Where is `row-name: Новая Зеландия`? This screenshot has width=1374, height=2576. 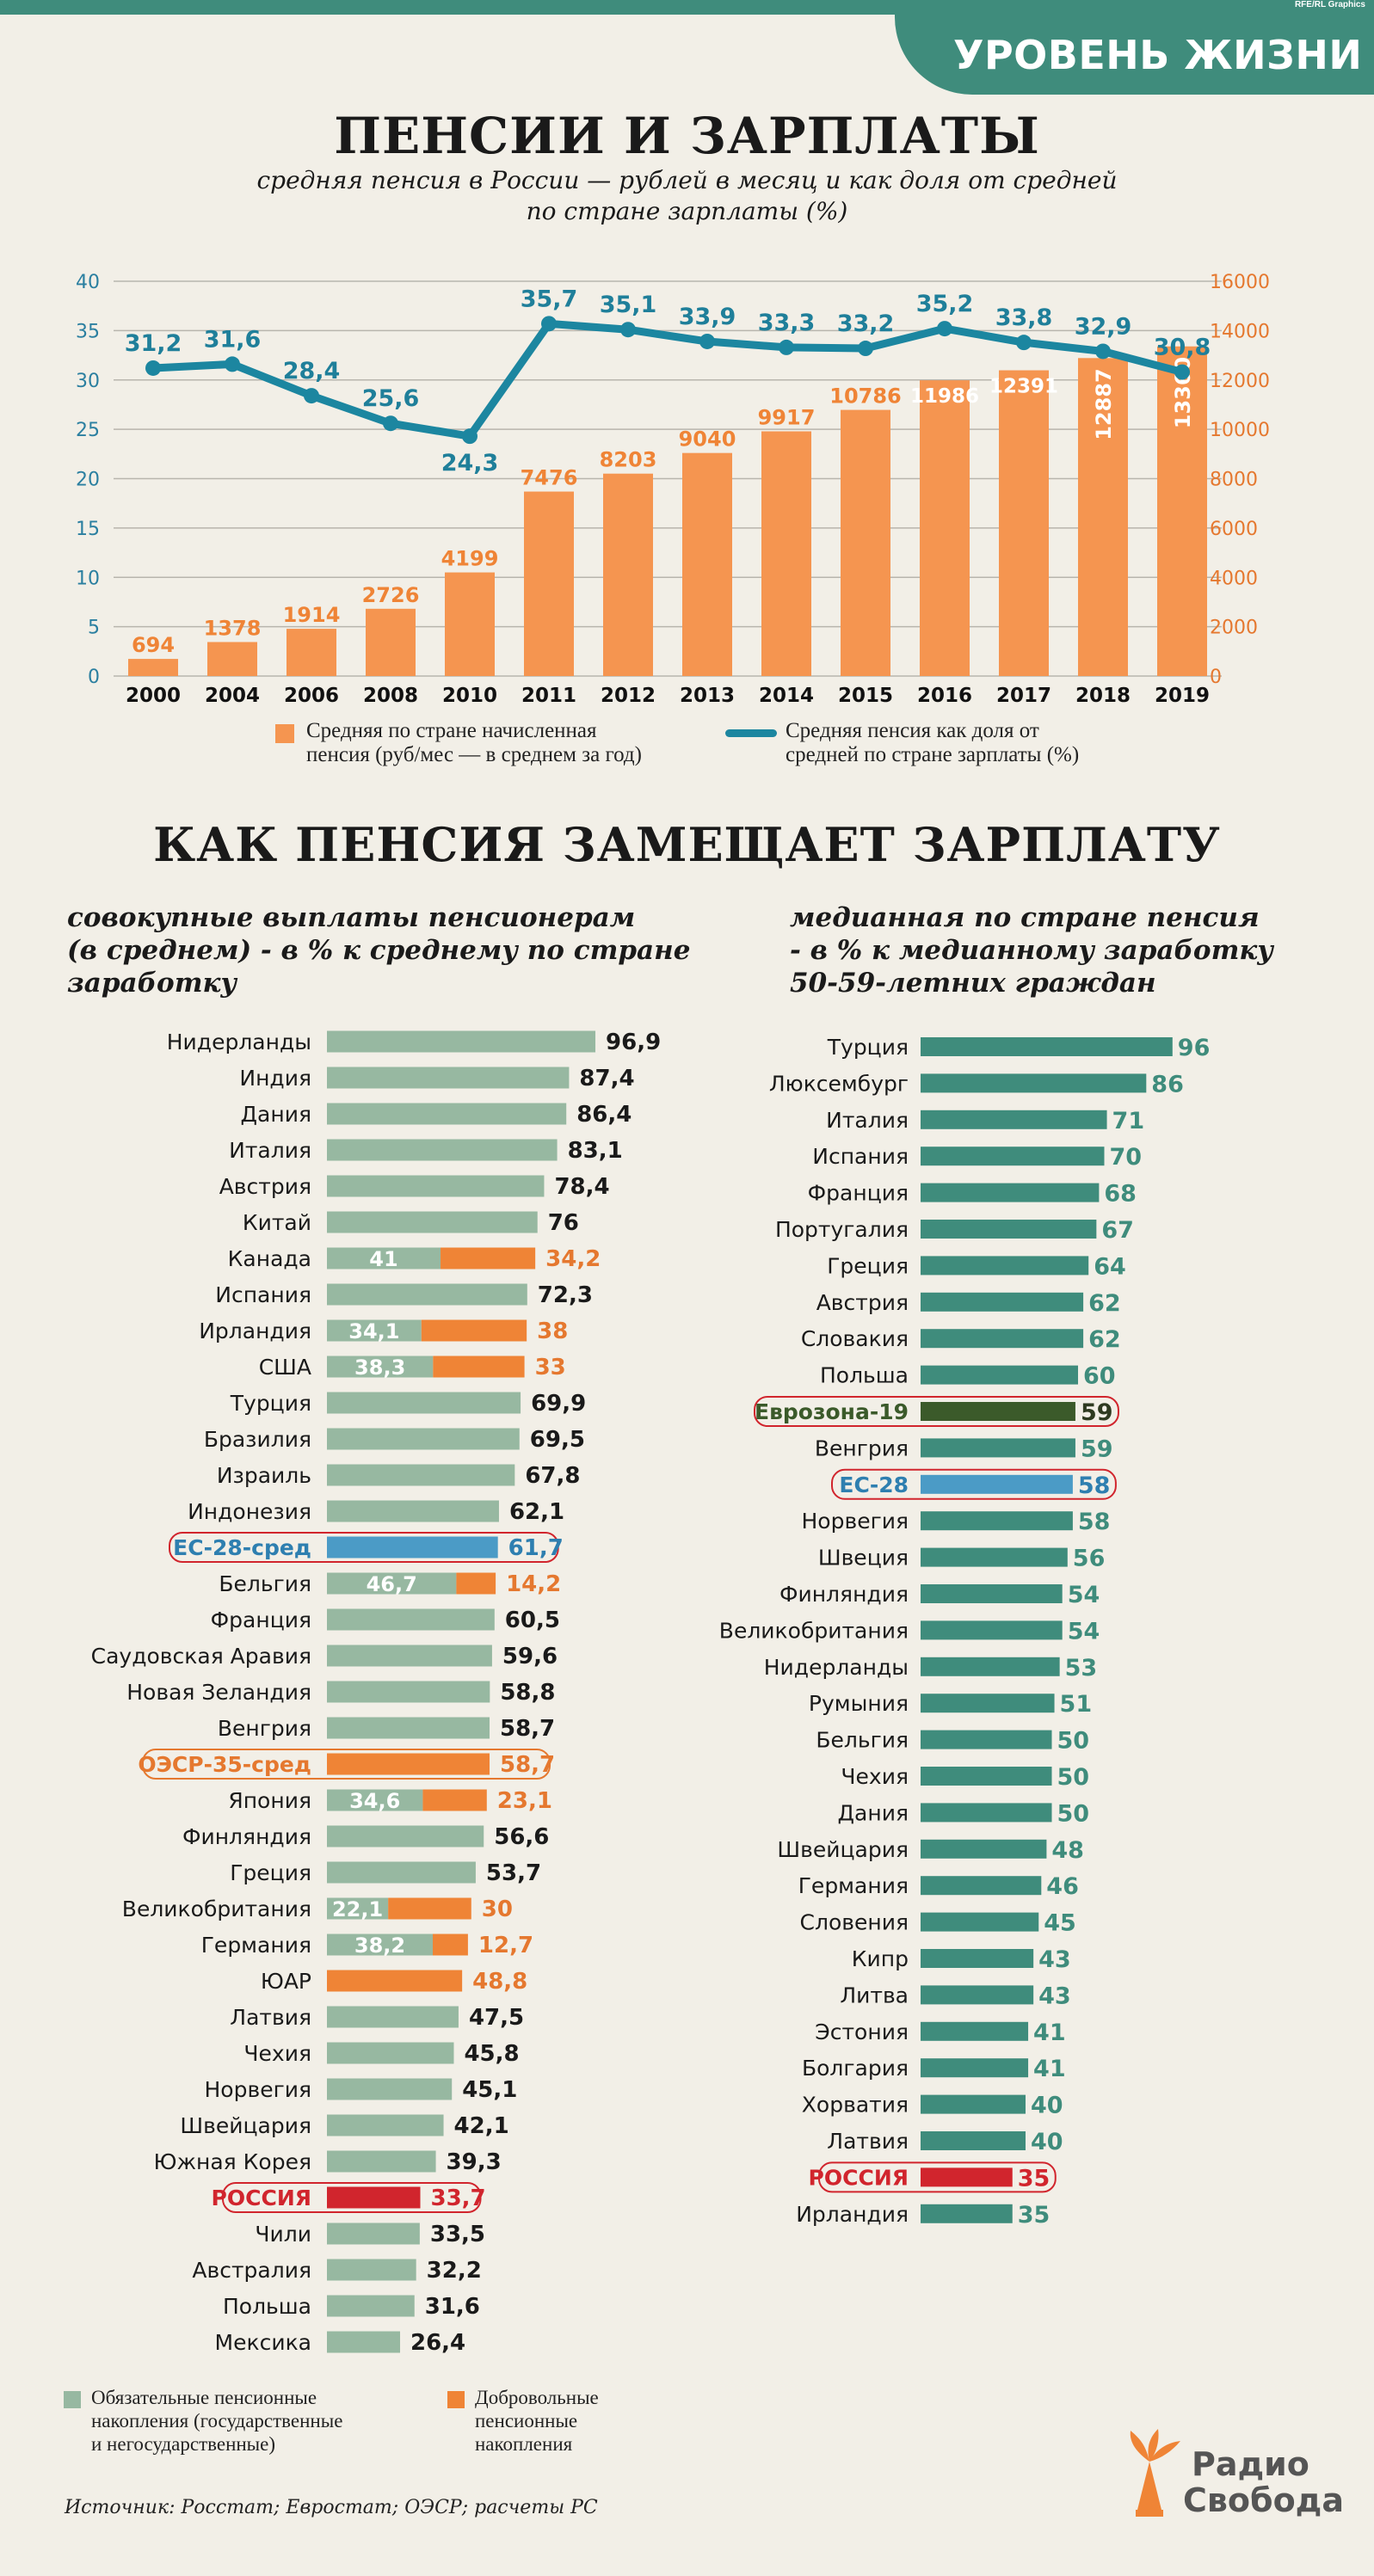
row-name: Новая Зеландия is located at coordinates (218, 1692).